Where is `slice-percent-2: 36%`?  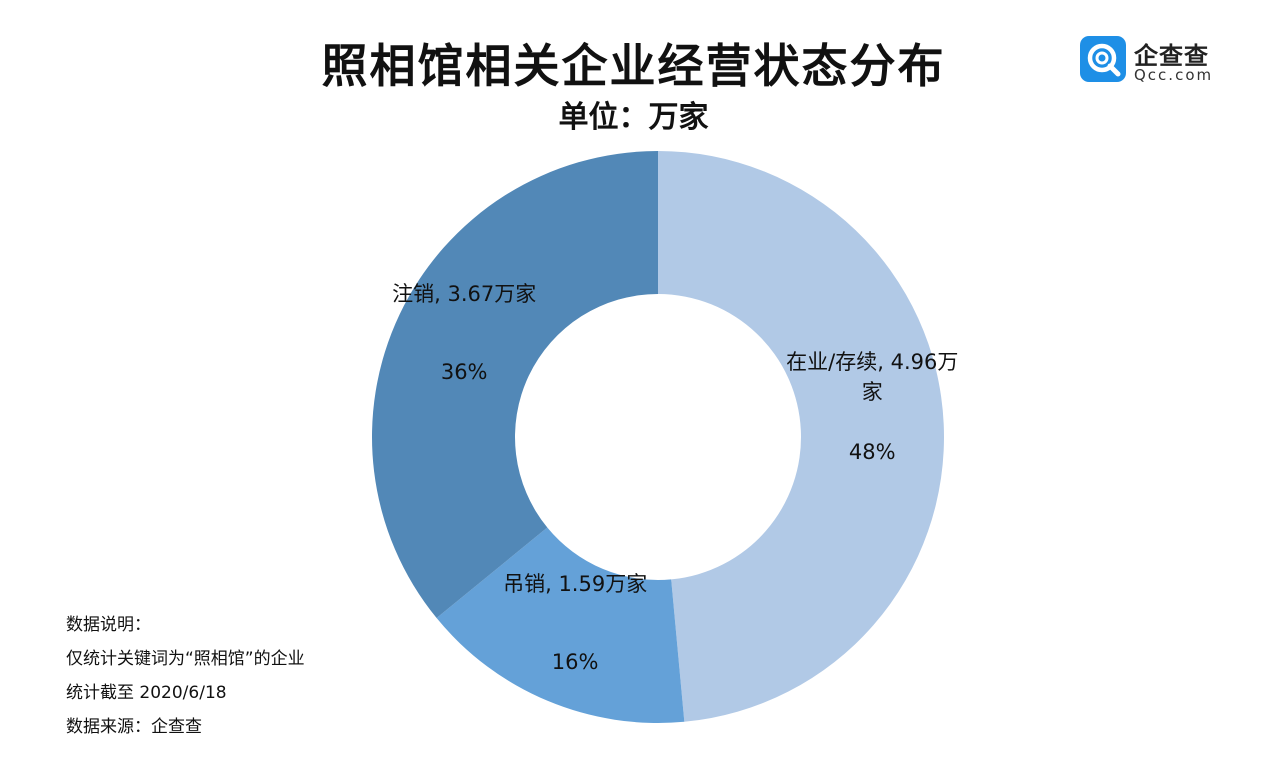
slice-percent-2: 36% is located at coordinates (464, 372).